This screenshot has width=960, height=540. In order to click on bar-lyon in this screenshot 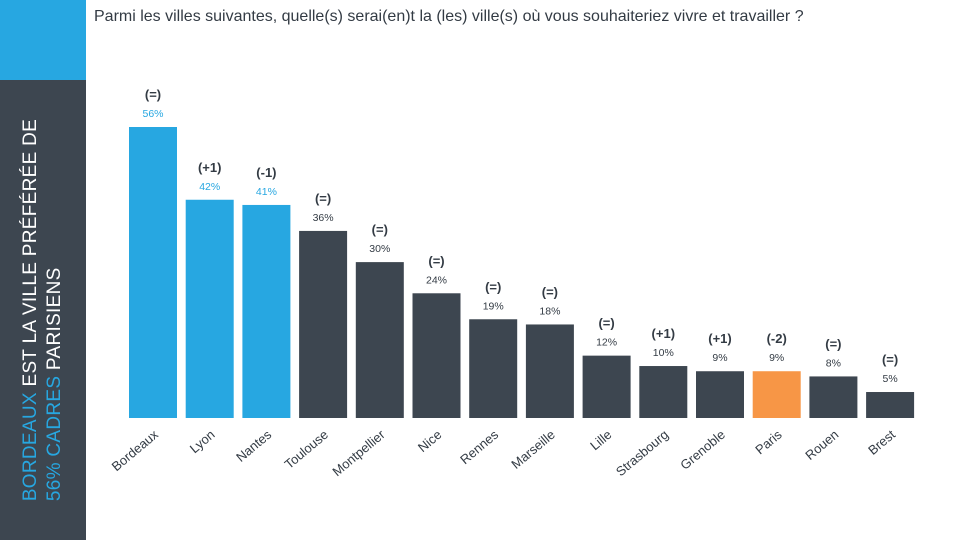, I will do `click(209, 308)`.